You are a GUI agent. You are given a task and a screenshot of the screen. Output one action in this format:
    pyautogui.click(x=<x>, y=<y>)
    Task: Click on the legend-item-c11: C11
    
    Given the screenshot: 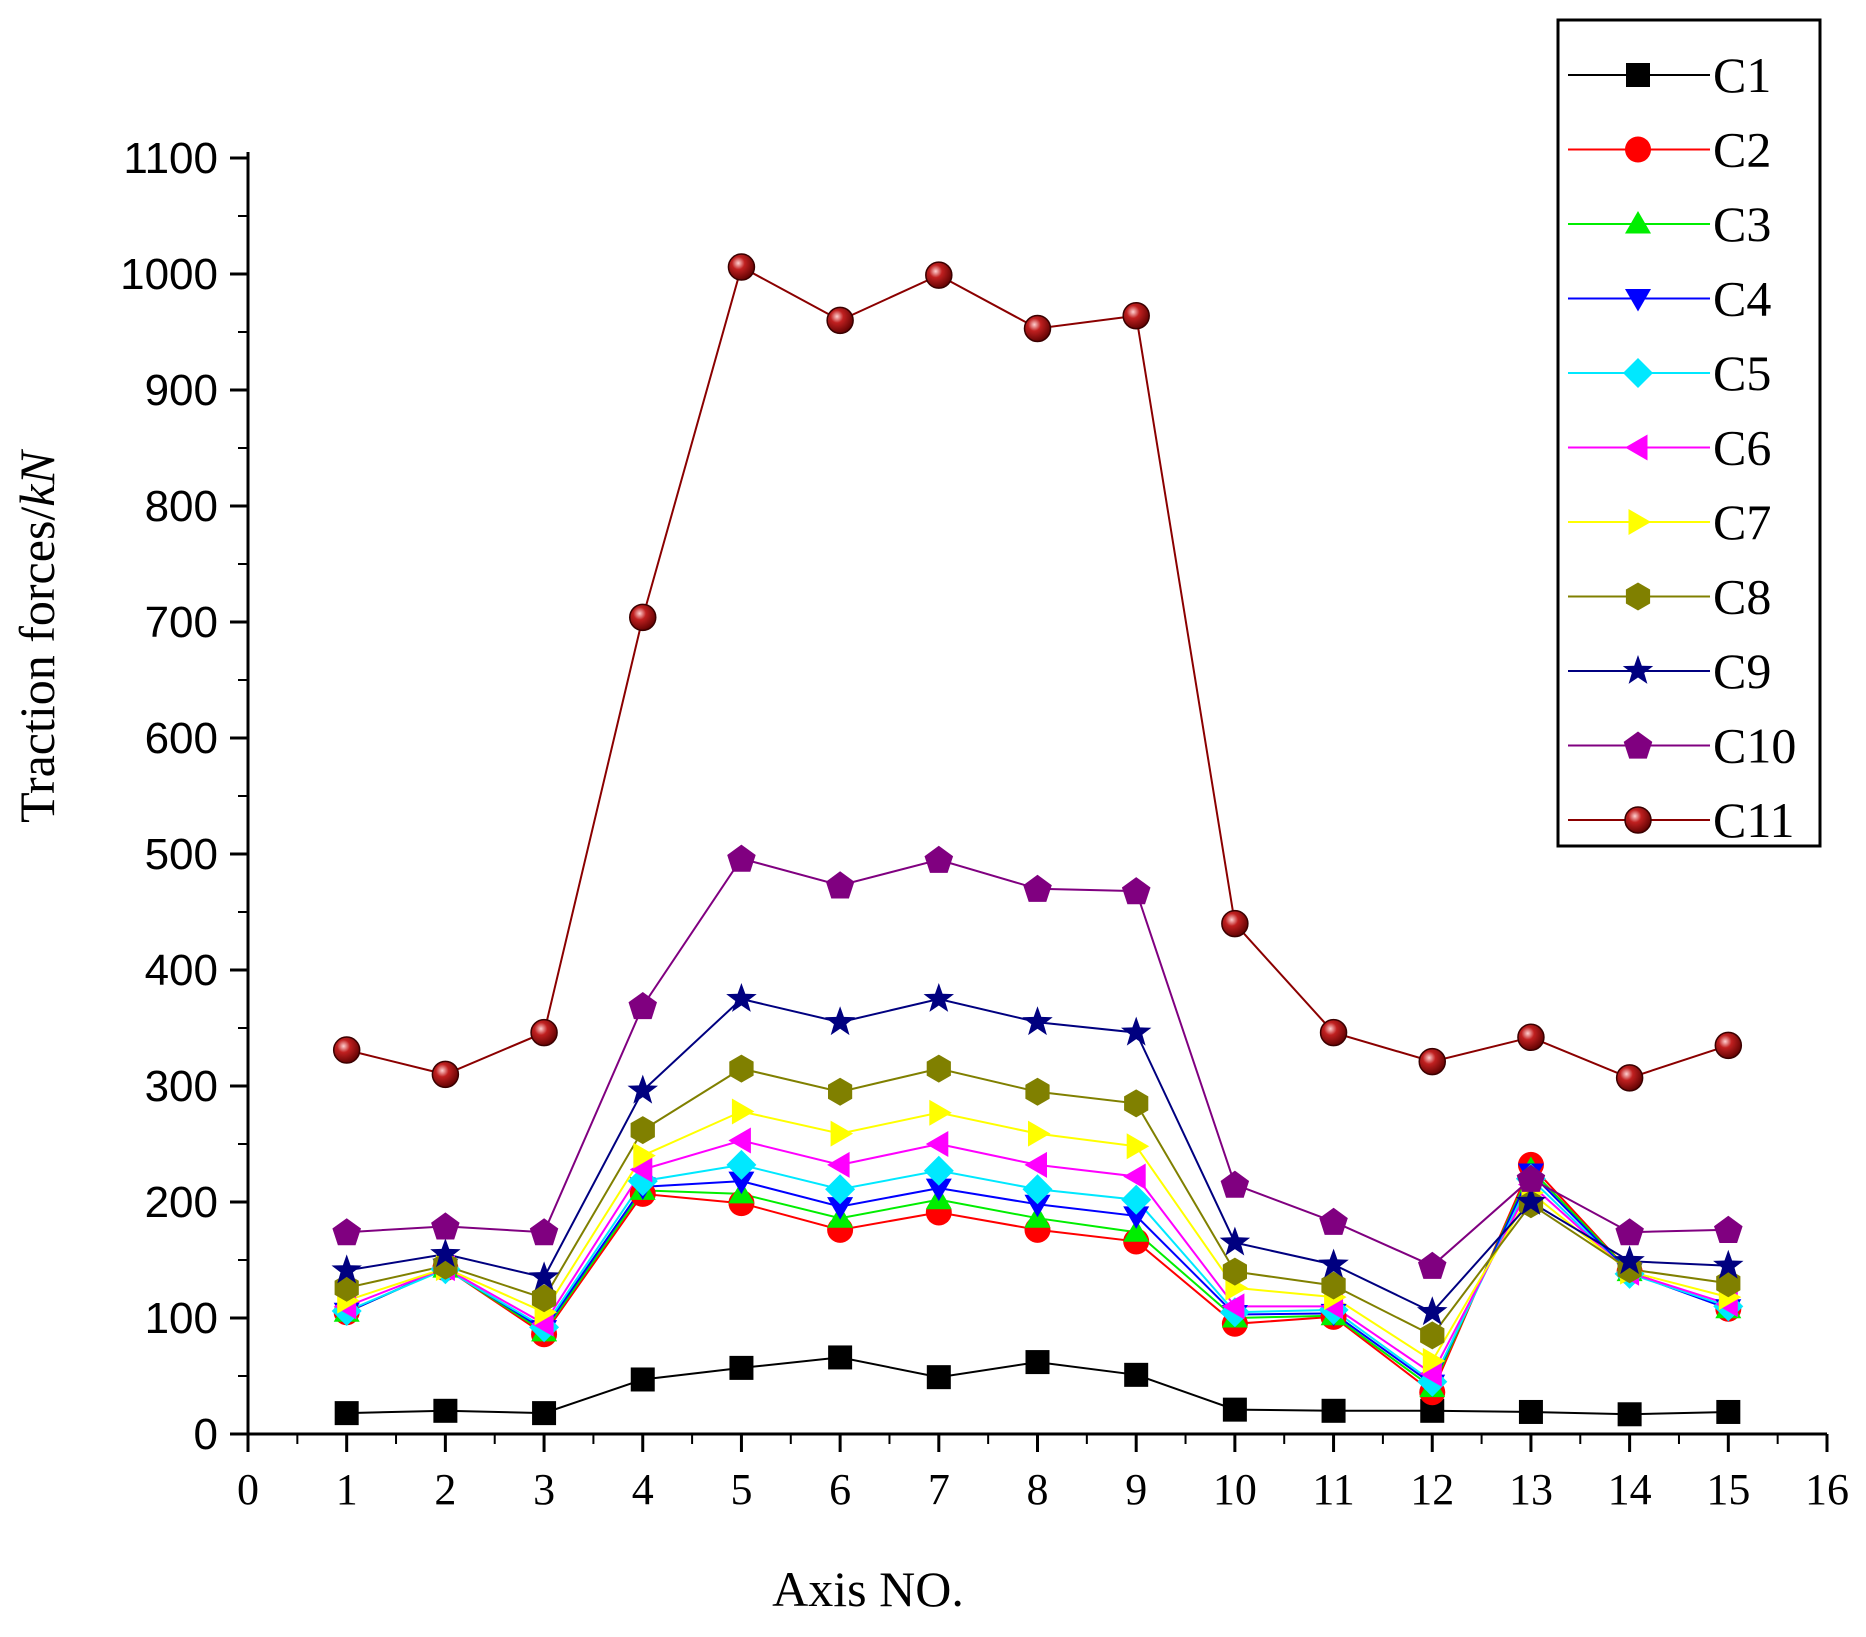 What is the action you would take?
    pyautogui.click(x=1681, y=820)
    